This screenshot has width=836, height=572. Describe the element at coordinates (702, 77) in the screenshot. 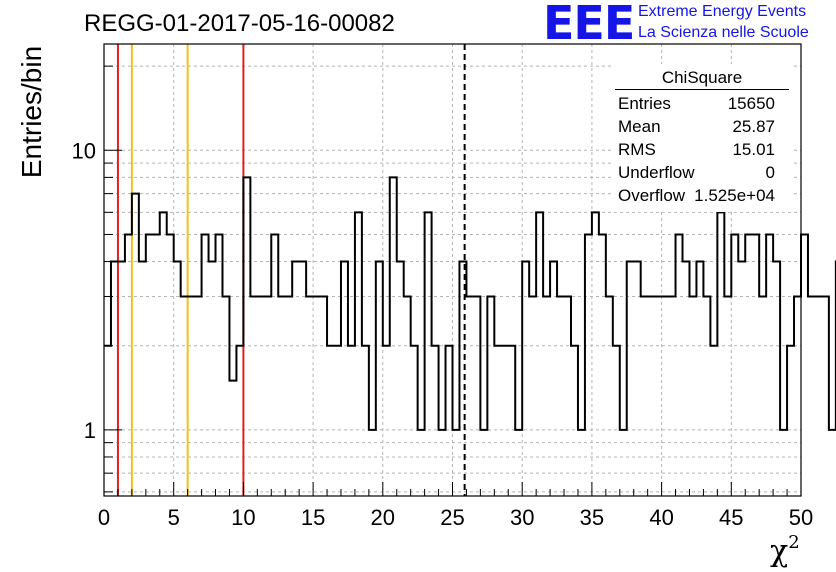

I see `stats-box-title: ChiSquare` at that location.